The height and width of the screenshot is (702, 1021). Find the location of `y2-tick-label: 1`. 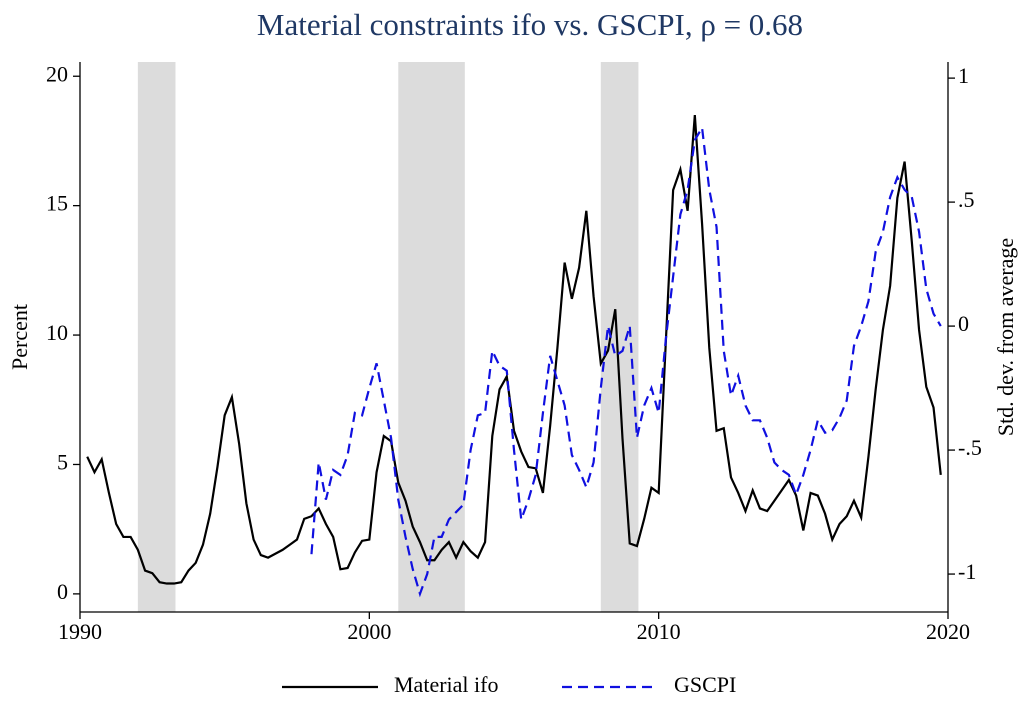

y2-tick-label: 1 is located at coordinates (963, 75).